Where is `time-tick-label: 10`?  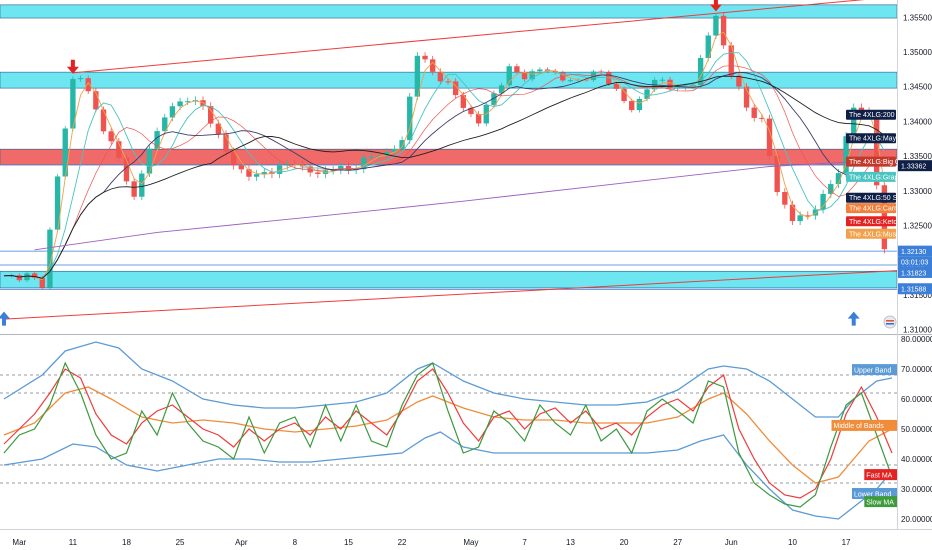 time-tick-label: 10 is located at coordinates (792, 542).